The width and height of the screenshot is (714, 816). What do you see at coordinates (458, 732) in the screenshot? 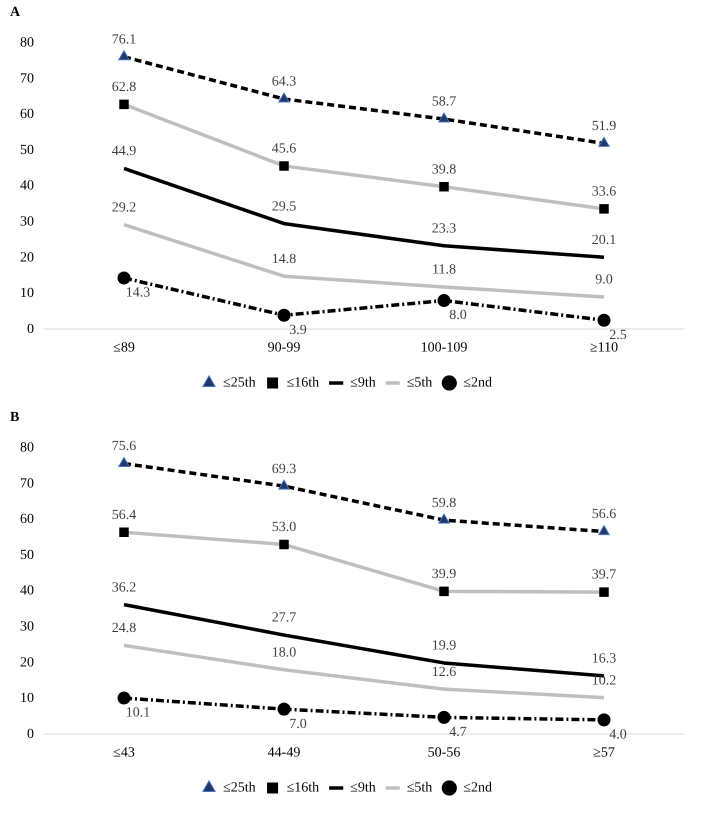
I see `data-label: 4.7` at bounding box center [458, 732].